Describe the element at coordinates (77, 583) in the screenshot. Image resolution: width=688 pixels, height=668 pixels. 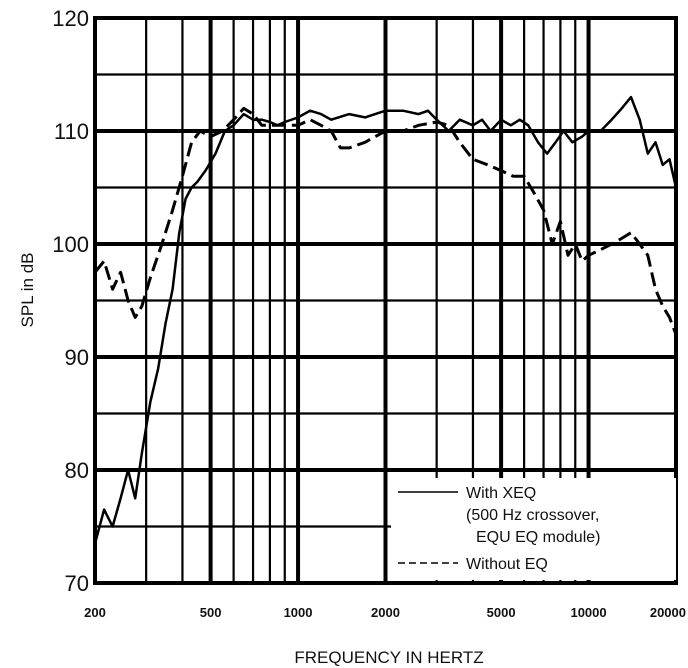
I see `y-tick-label: 70` at that location.